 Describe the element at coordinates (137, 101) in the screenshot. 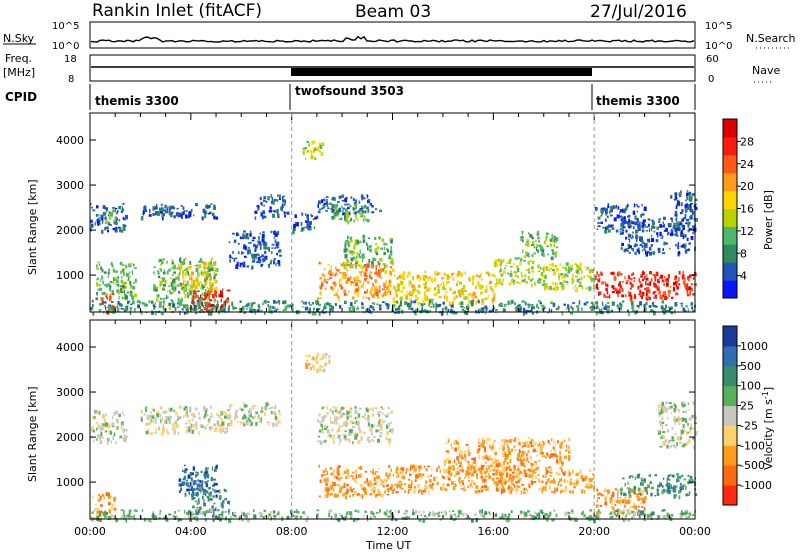

I see `cpid-segment-1: themis 3300` at that location.